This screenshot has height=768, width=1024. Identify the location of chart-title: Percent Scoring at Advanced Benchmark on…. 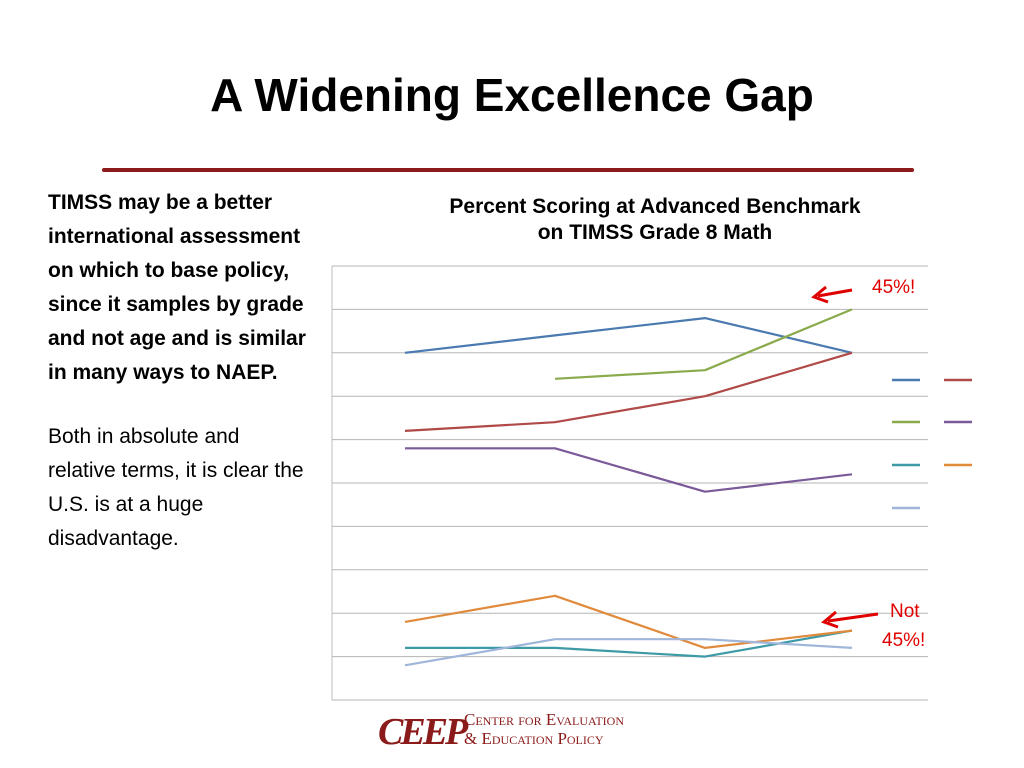
(655, 220).